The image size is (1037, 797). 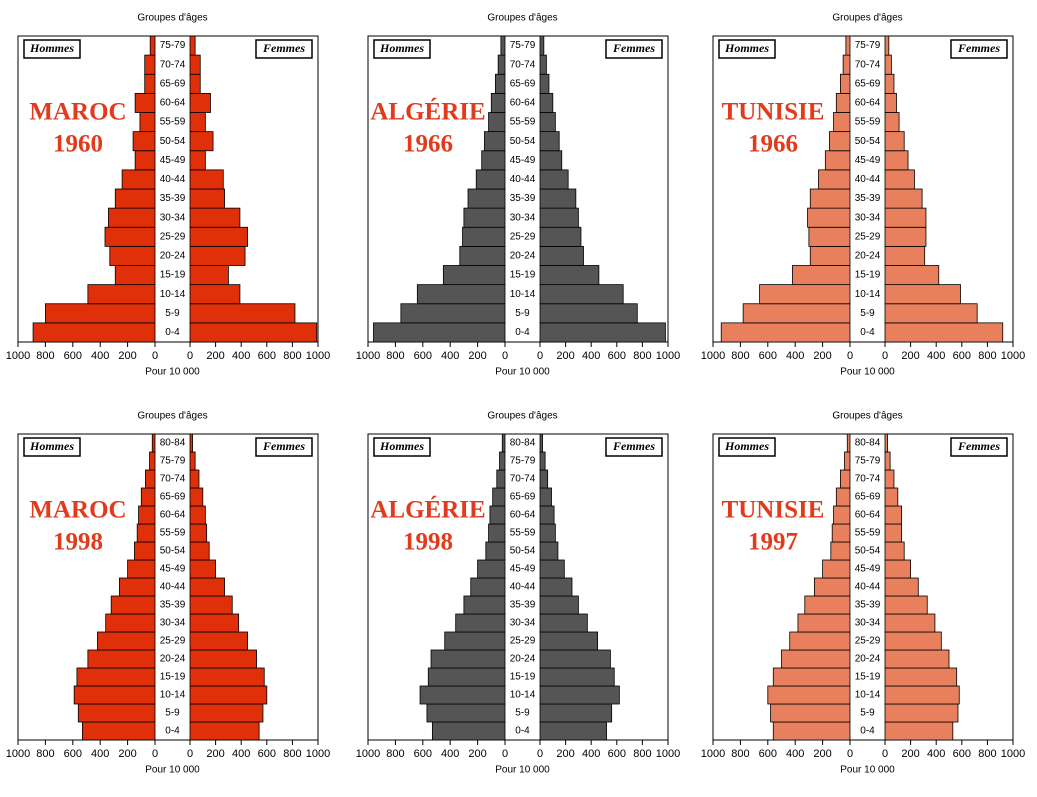 I want to click on age-label: 5-9, so click(x=867, y=713).